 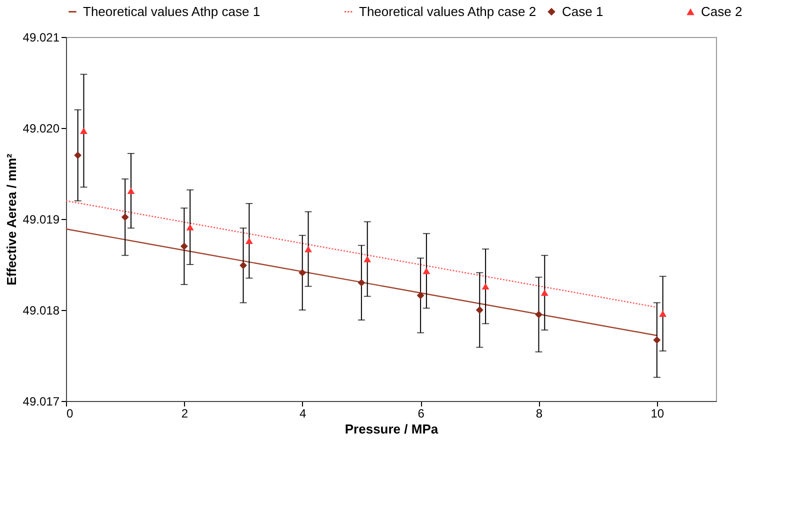 What do you see at coordinates (11, 219) in the screenshot?
I see `y-axis-title: Effective Aerea / mm²` at bounding box center [11, 219].